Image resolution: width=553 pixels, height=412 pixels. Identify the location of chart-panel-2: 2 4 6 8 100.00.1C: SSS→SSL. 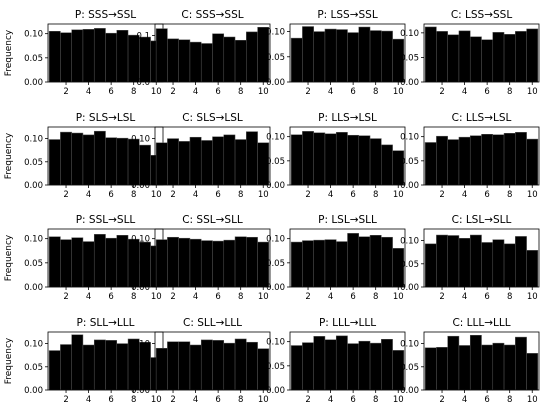
(203, 53).